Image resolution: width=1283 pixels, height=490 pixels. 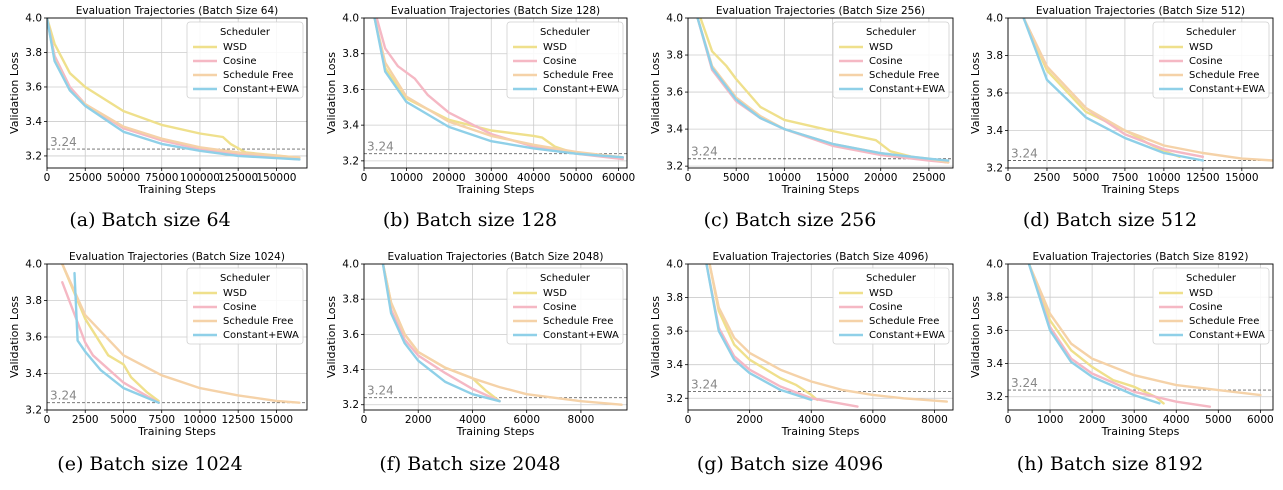 I want to click on x-tick-label: 2500, so click(x=1047, y=178).